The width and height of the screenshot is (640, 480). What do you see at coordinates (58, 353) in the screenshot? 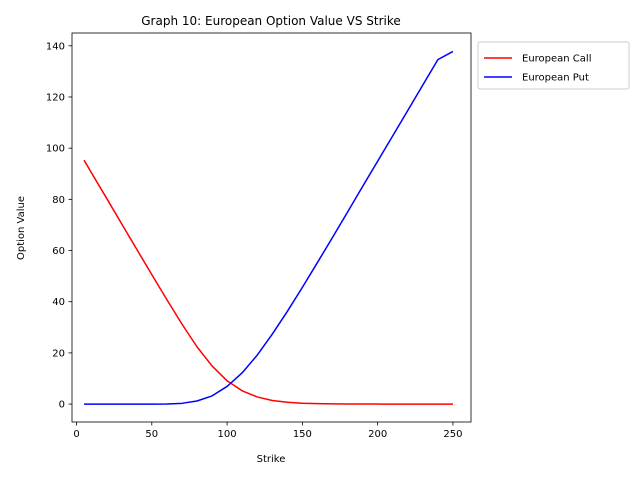
I see `y-tick-label: 20` at bounding box center [58, 353].